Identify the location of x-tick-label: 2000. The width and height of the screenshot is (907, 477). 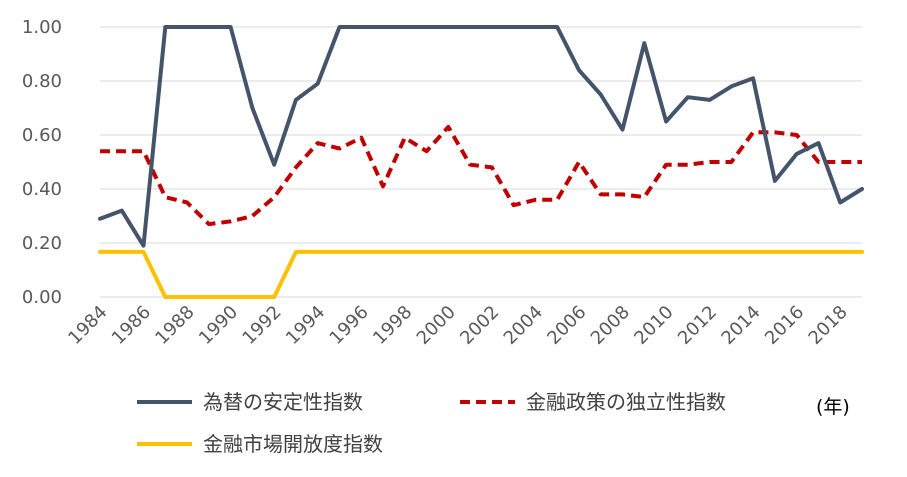
(436, 325).